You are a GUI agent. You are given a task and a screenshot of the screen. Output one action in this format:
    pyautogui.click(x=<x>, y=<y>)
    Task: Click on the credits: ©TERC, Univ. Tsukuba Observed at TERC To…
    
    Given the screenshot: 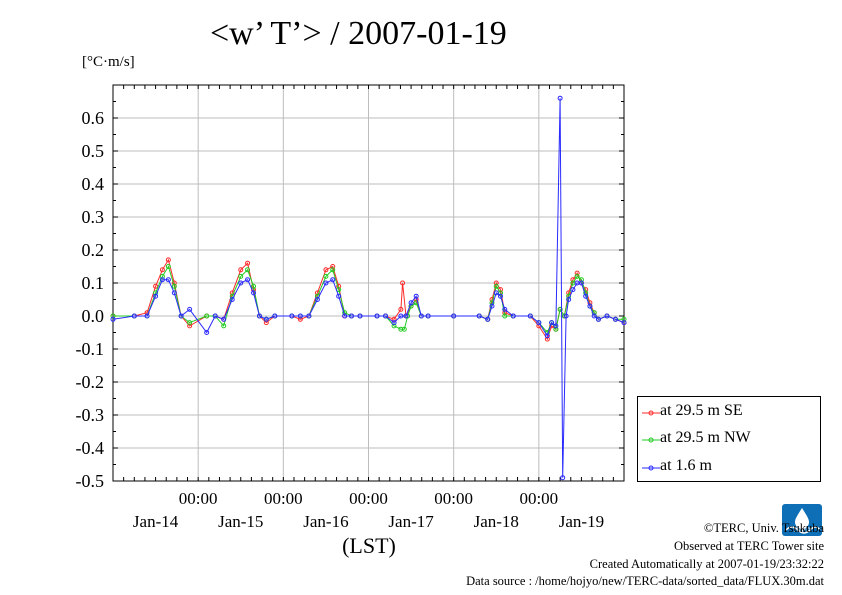 What is the action you would take?
    pyautogui.click(x=645, y=555)
    